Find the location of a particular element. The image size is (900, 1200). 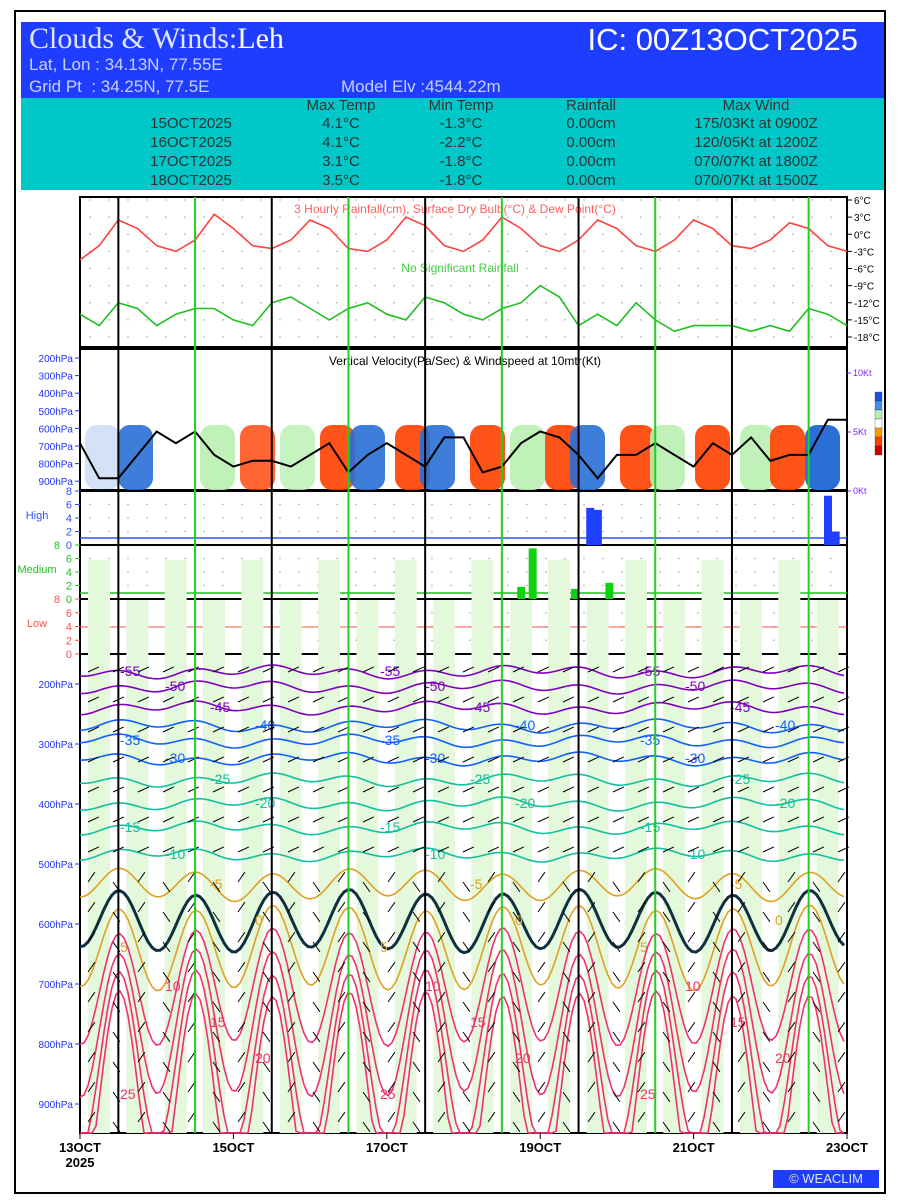

table-cell: 0.00cm is located at coordinates (591, 142).